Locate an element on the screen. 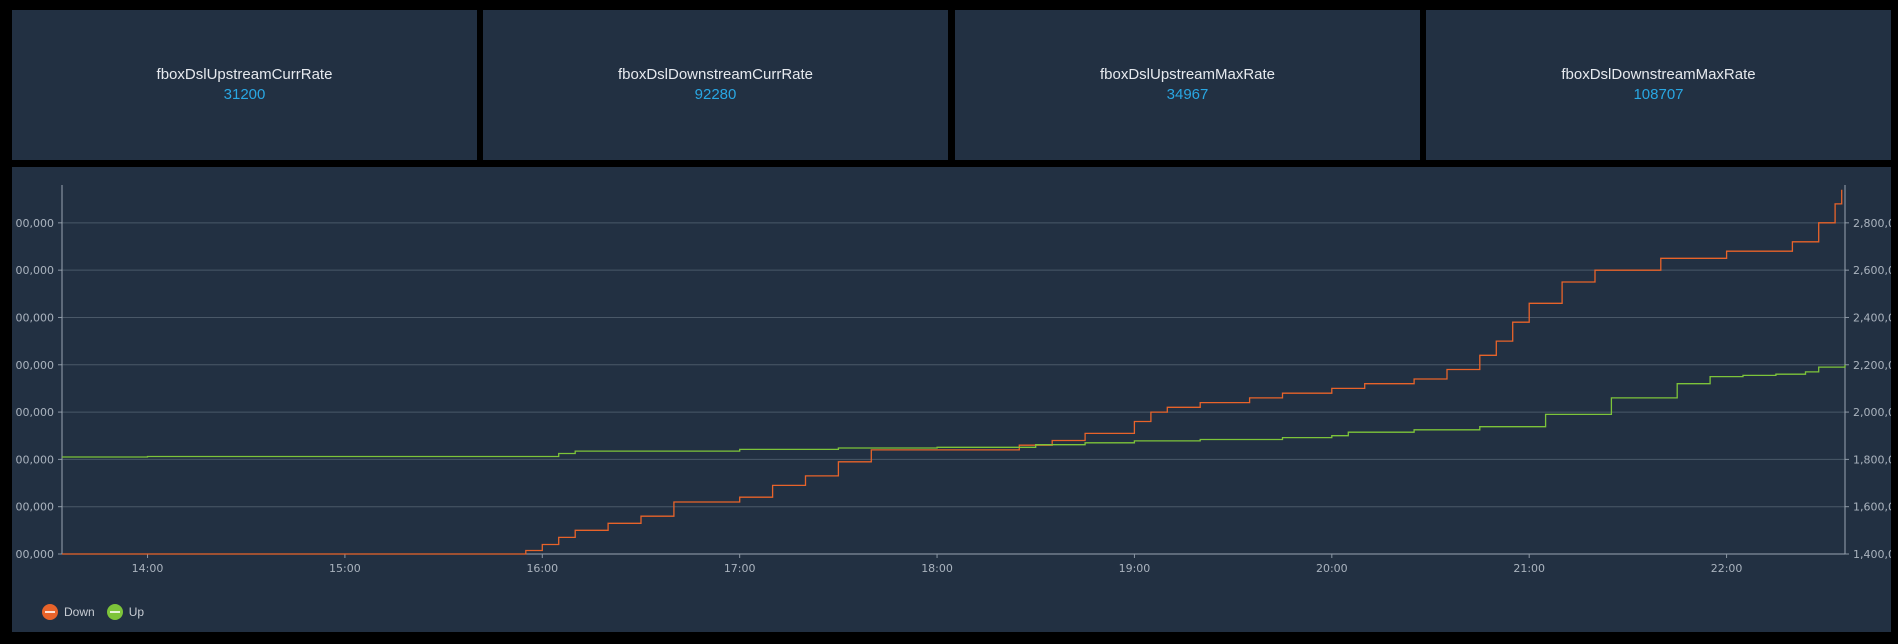 Image resolution: width=1898 pixels, height=644 pixels. stat-card: fboxDslDownstreamCurrRate 92280 is located at coordinates (715, 85).